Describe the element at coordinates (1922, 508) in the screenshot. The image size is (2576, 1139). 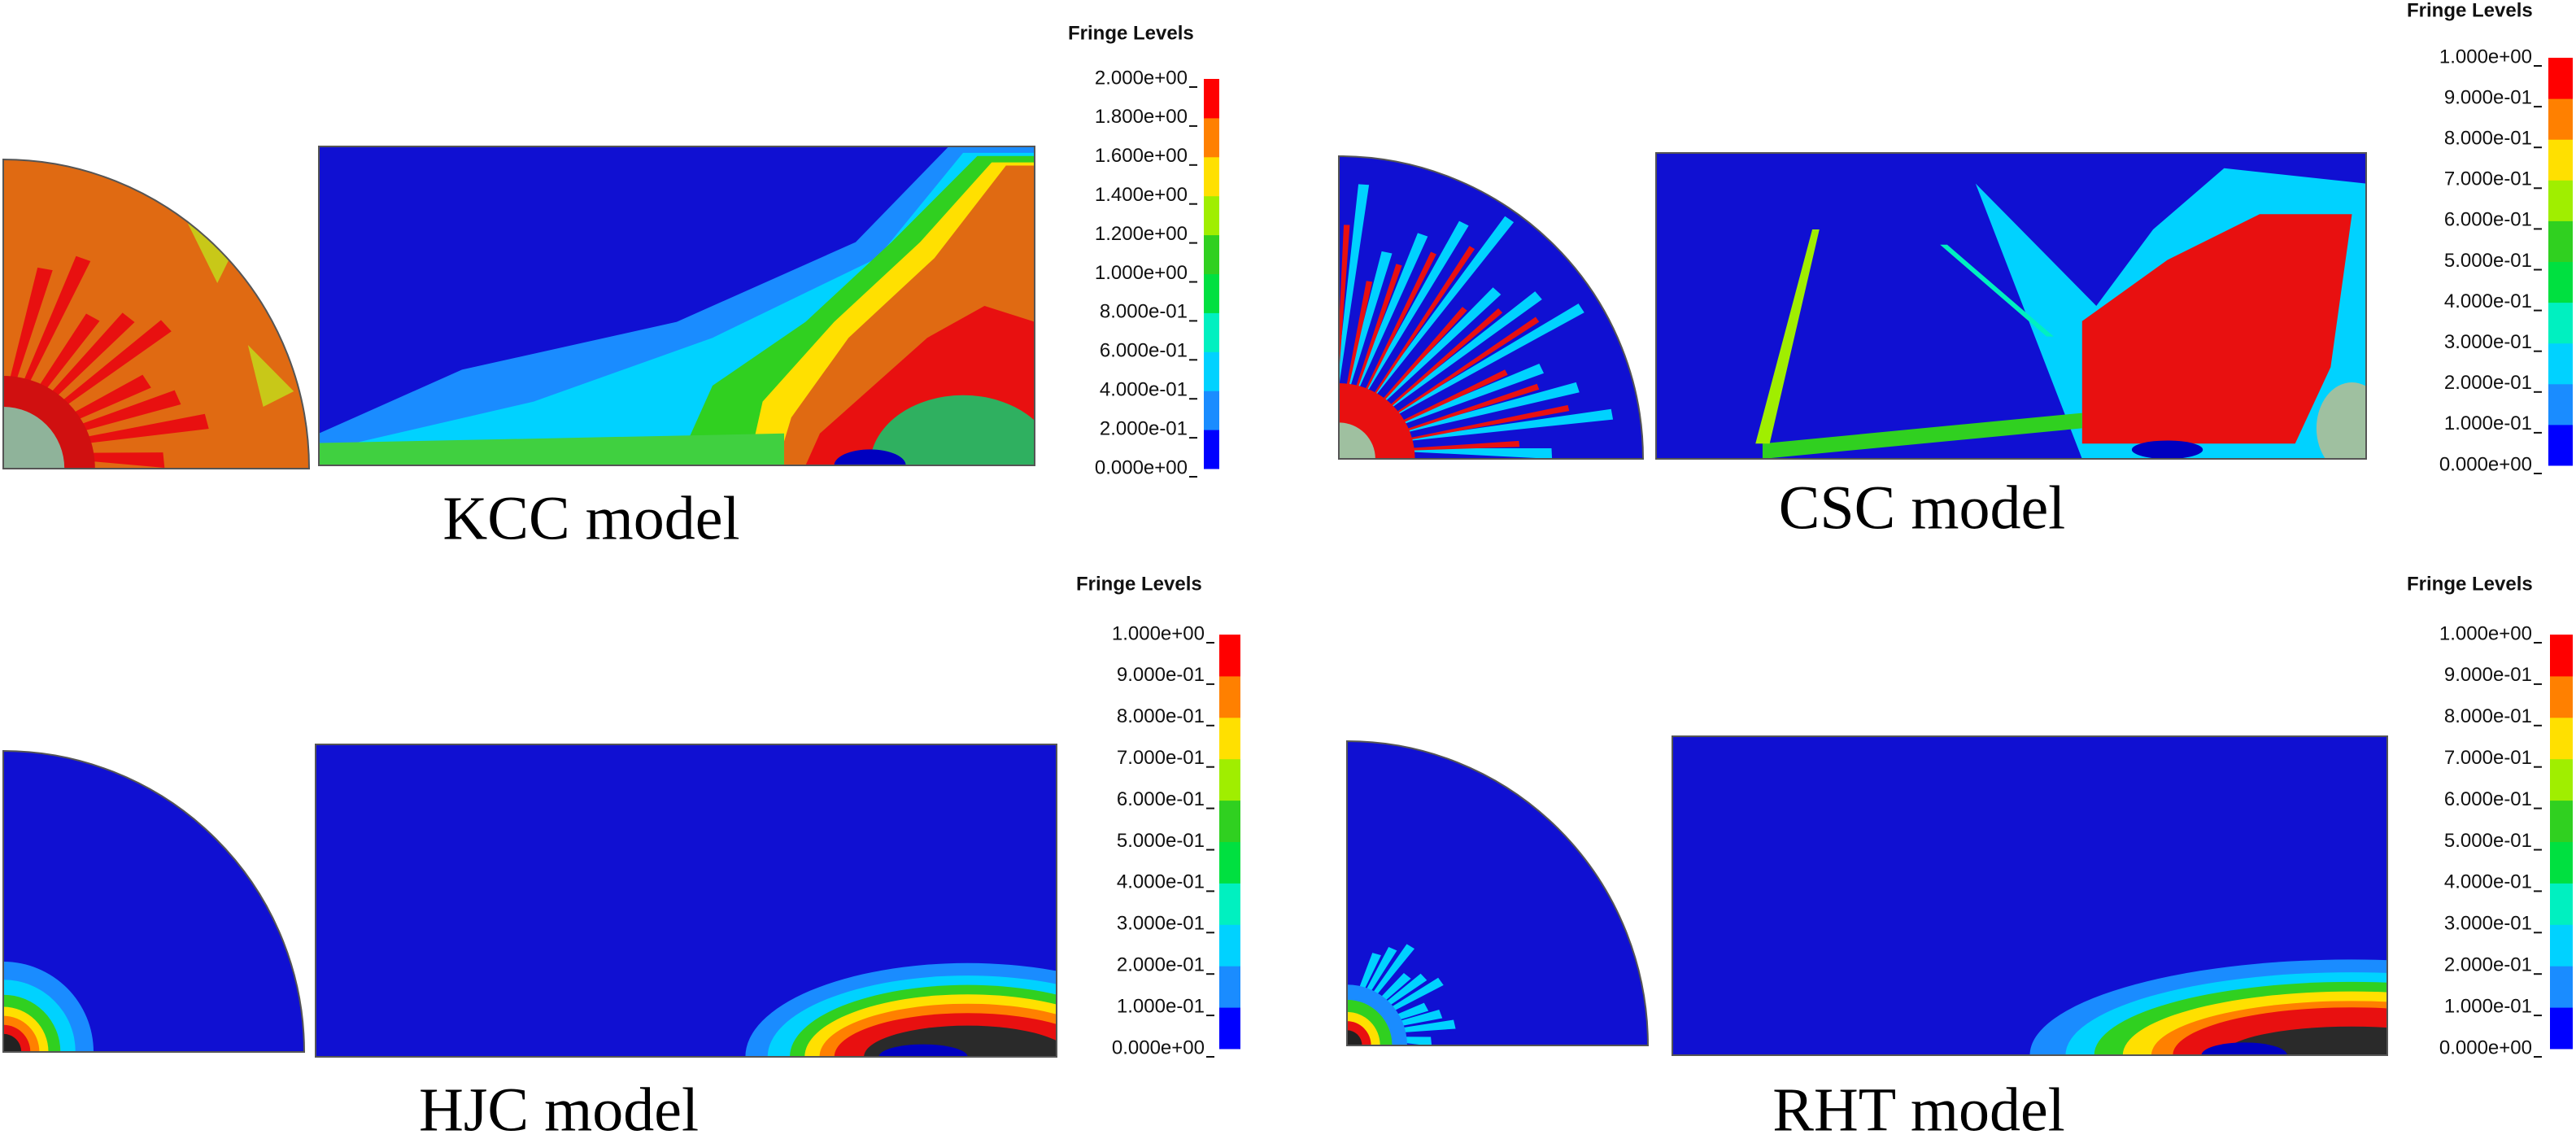
I see `panel-caption: CSC model` at that location.